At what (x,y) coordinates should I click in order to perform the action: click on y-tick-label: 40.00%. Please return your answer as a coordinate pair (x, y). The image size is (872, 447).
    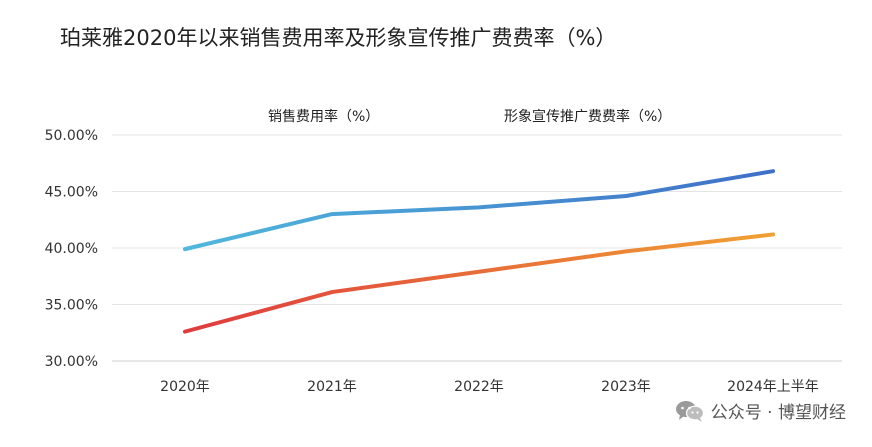
    Looking at the image, I should click on (71, 249).